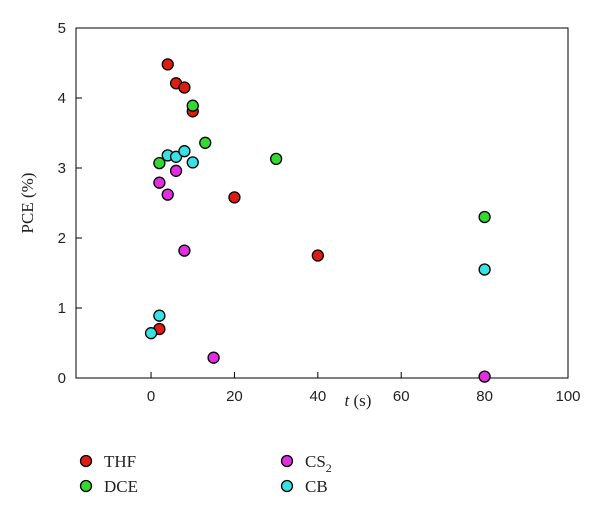  What do you see at coordinates (401, 396) in the screenshot?
I see `x-tick-label: 60` at bounding box center [401, 396].